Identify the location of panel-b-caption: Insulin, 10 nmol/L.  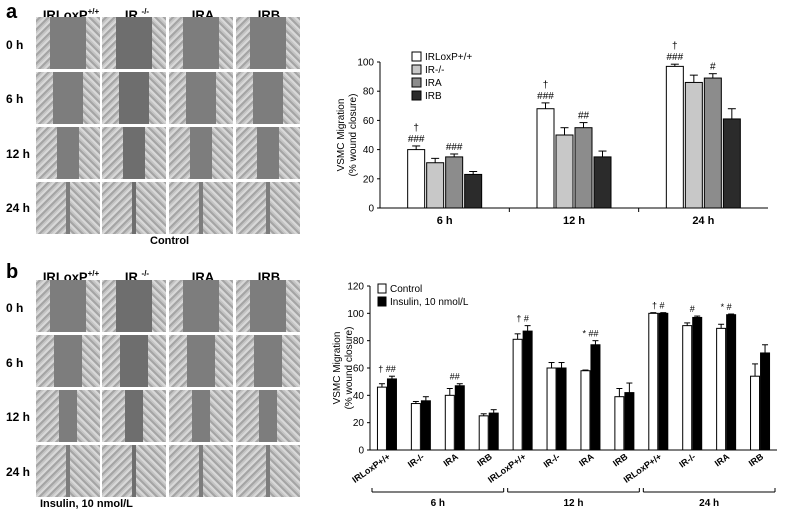
(86, 504).